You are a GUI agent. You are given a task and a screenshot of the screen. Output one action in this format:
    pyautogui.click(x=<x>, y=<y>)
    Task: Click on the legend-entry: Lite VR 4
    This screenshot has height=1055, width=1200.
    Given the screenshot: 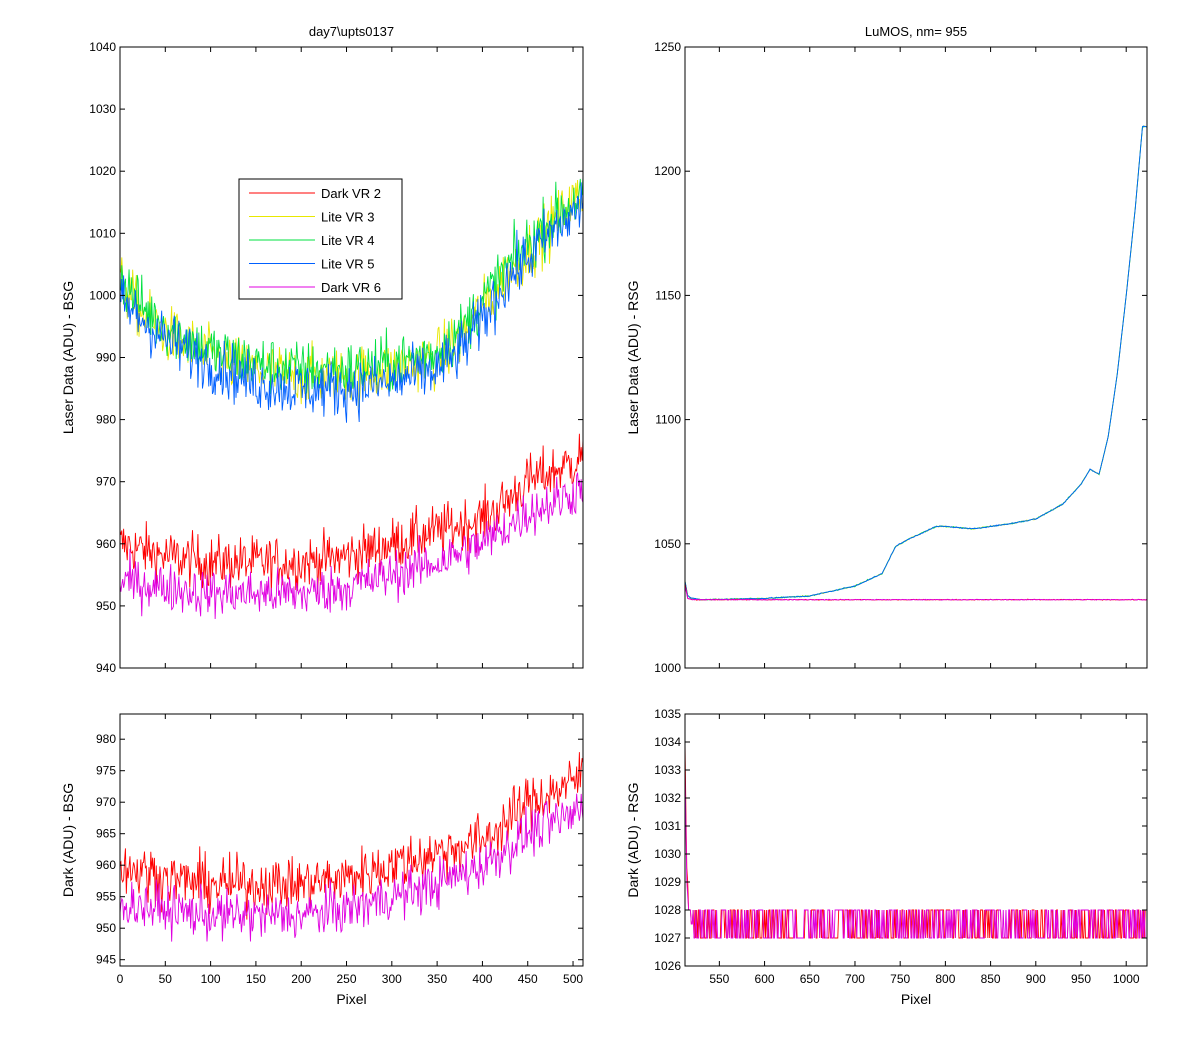 What is the action you would take?
    pyautogui.click(x=347, y=240)
    